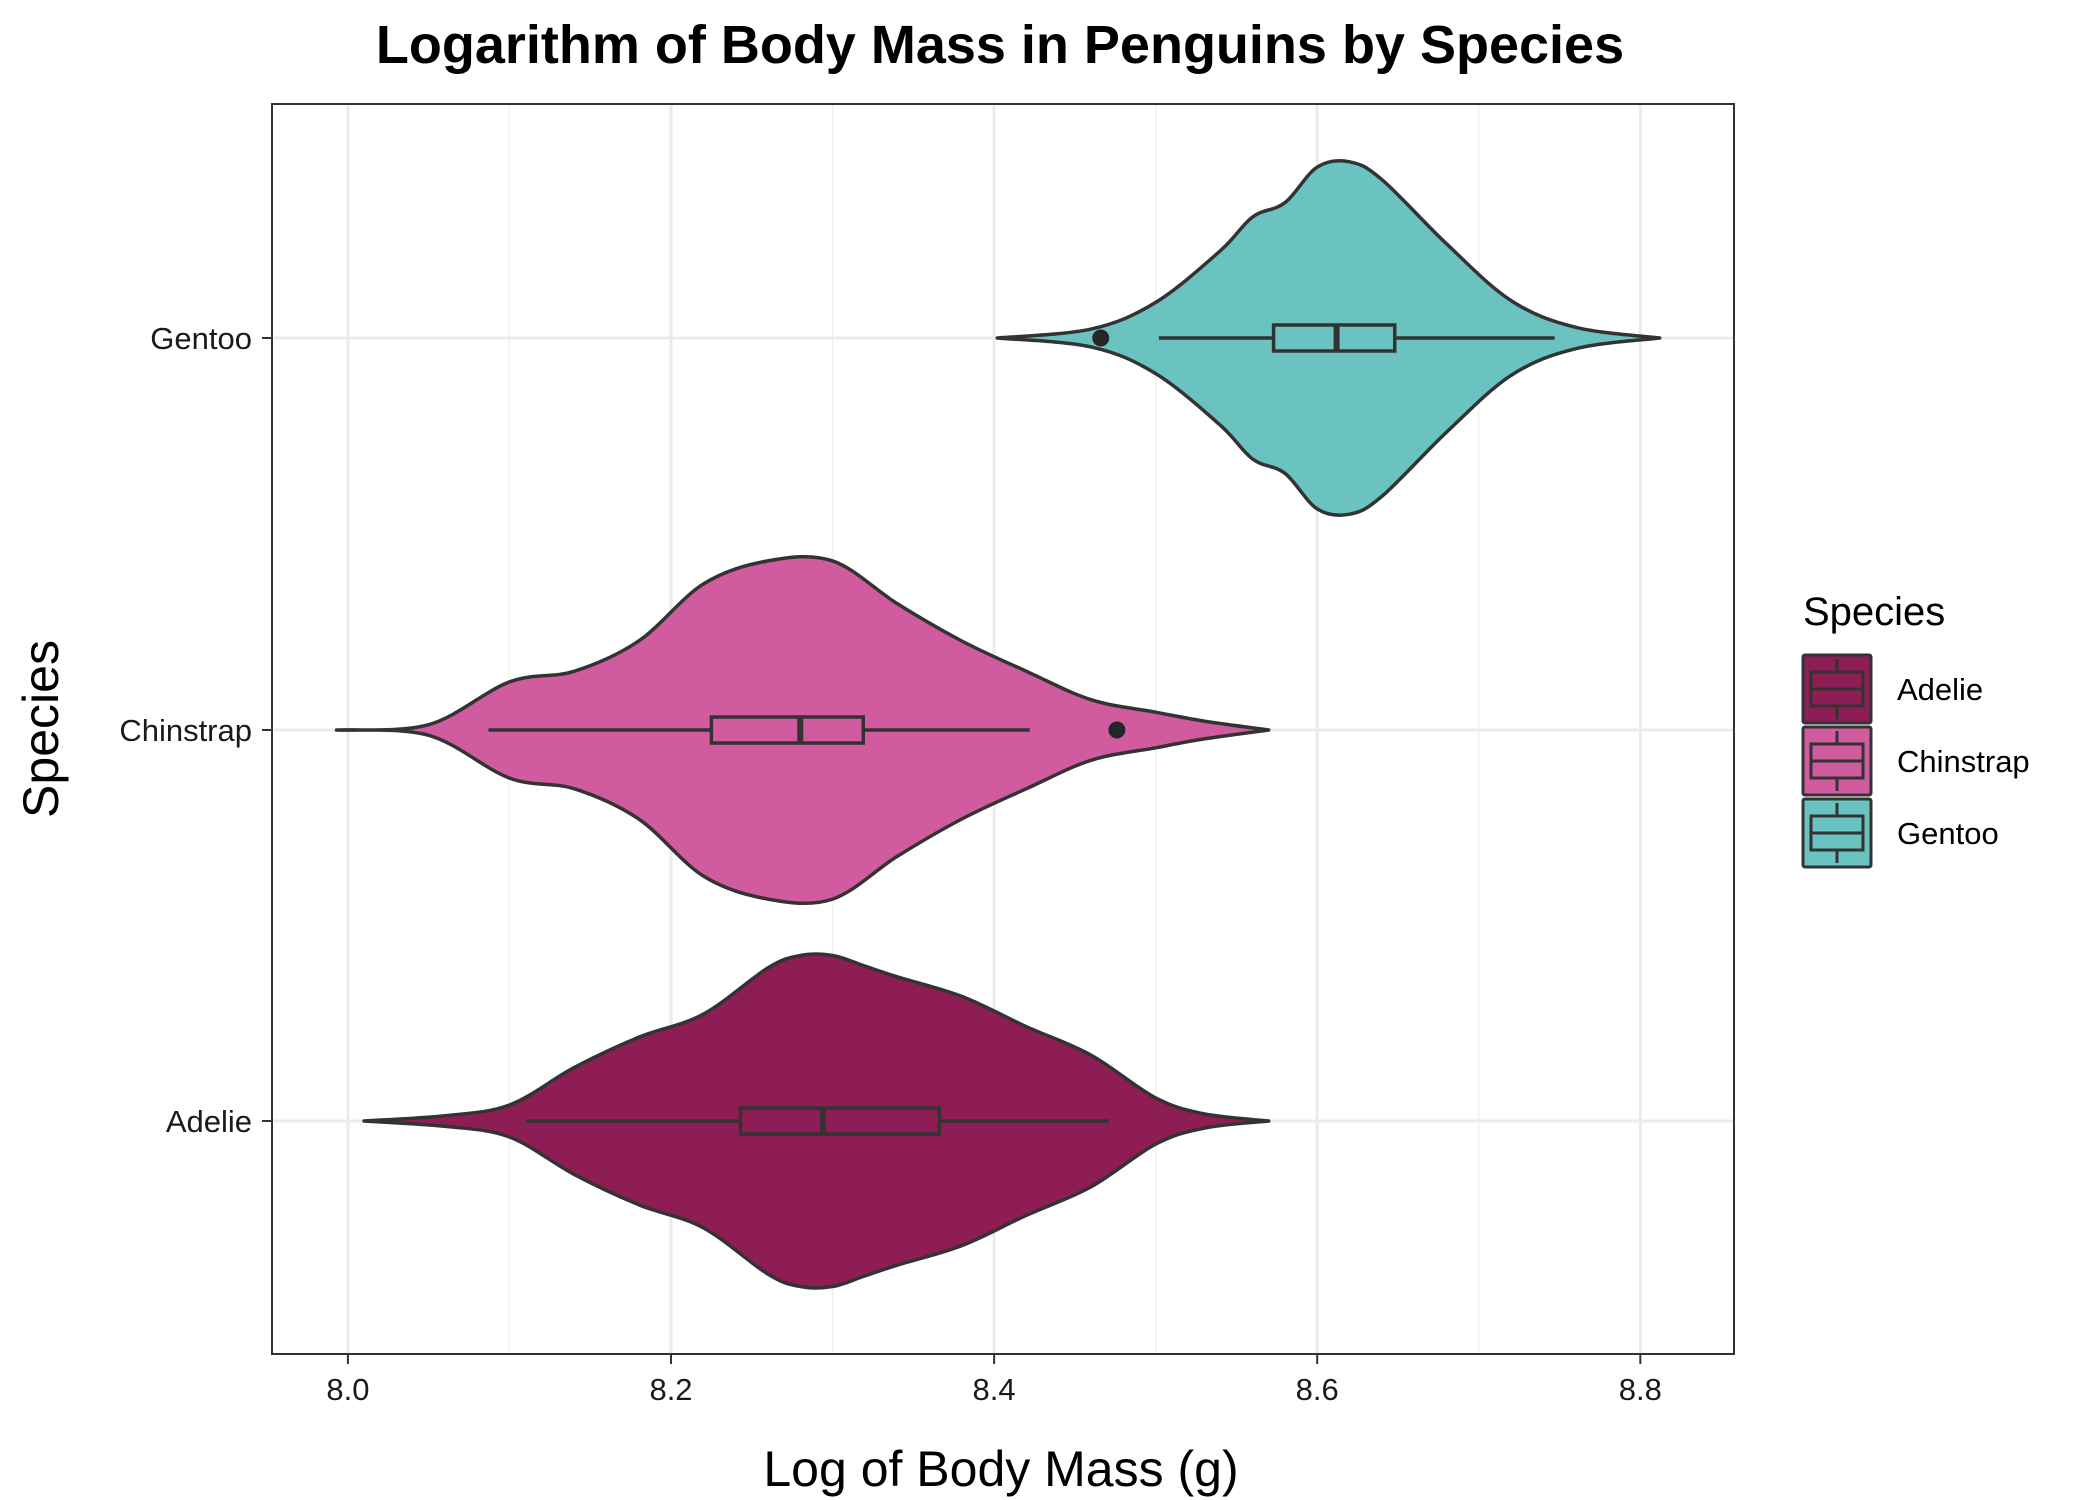 Image resolution: width=2100 pixels, height=1500 pixels. What do you see at coordinates (1328, 338) in the screenshot?
I see `violin-gentoo` at bounding box center [1328, 338].